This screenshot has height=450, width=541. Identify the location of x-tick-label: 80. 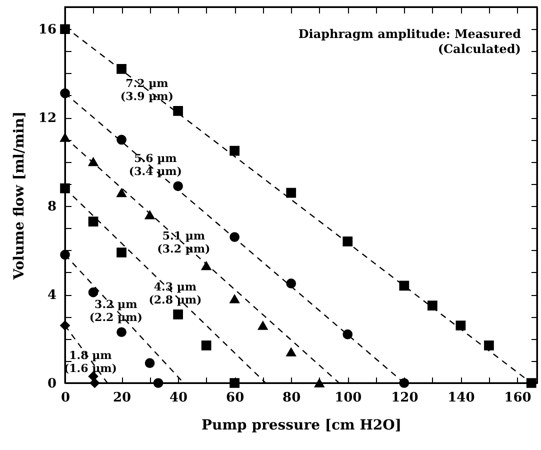
(291, 398).